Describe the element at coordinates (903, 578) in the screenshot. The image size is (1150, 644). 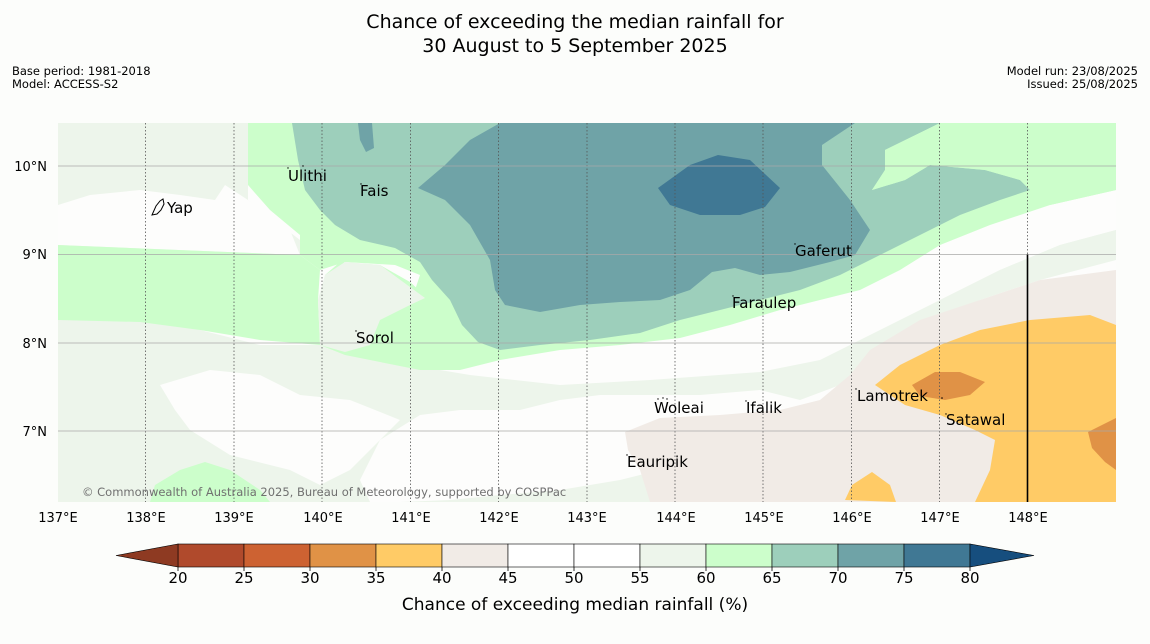
I see `colorbar-tick-label: 75` at that location.